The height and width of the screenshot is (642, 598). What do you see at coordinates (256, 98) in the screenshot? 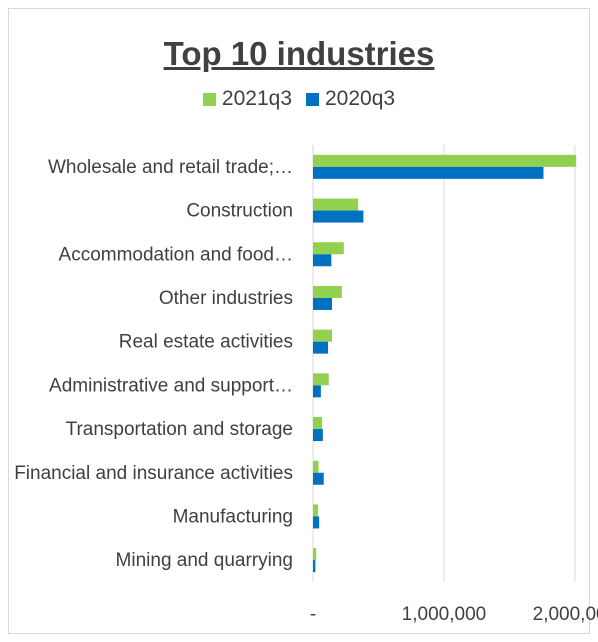
I see `legend-label-series-1: 2021q3` at bounding box center [256, 98].